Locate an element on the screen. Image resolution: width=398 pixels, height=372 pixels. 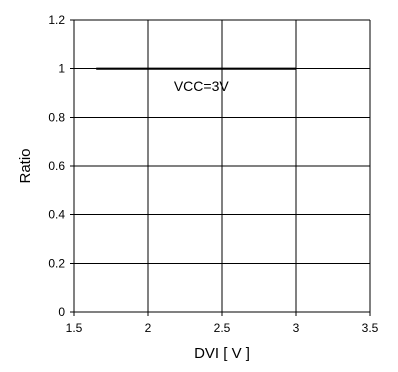
x-tick-label: 2.5 is located at coordinates (222, 328).